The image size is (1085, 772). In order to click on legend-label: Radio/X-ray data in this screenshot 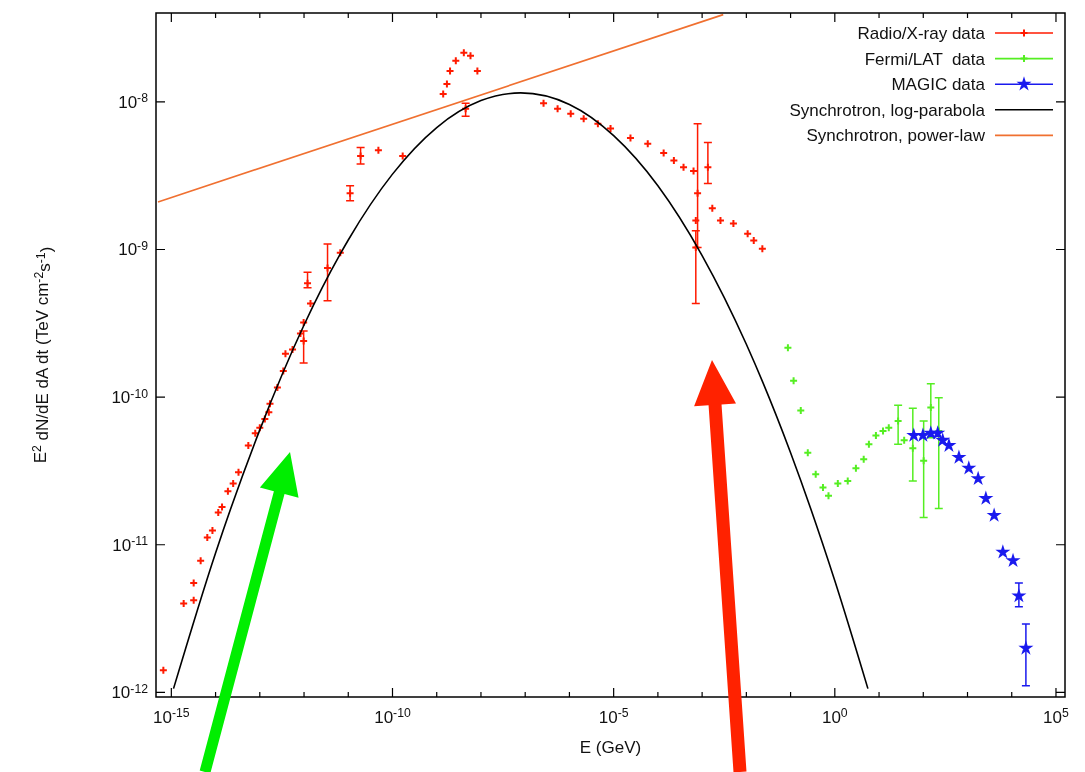, I will do `click(921, 33)`.